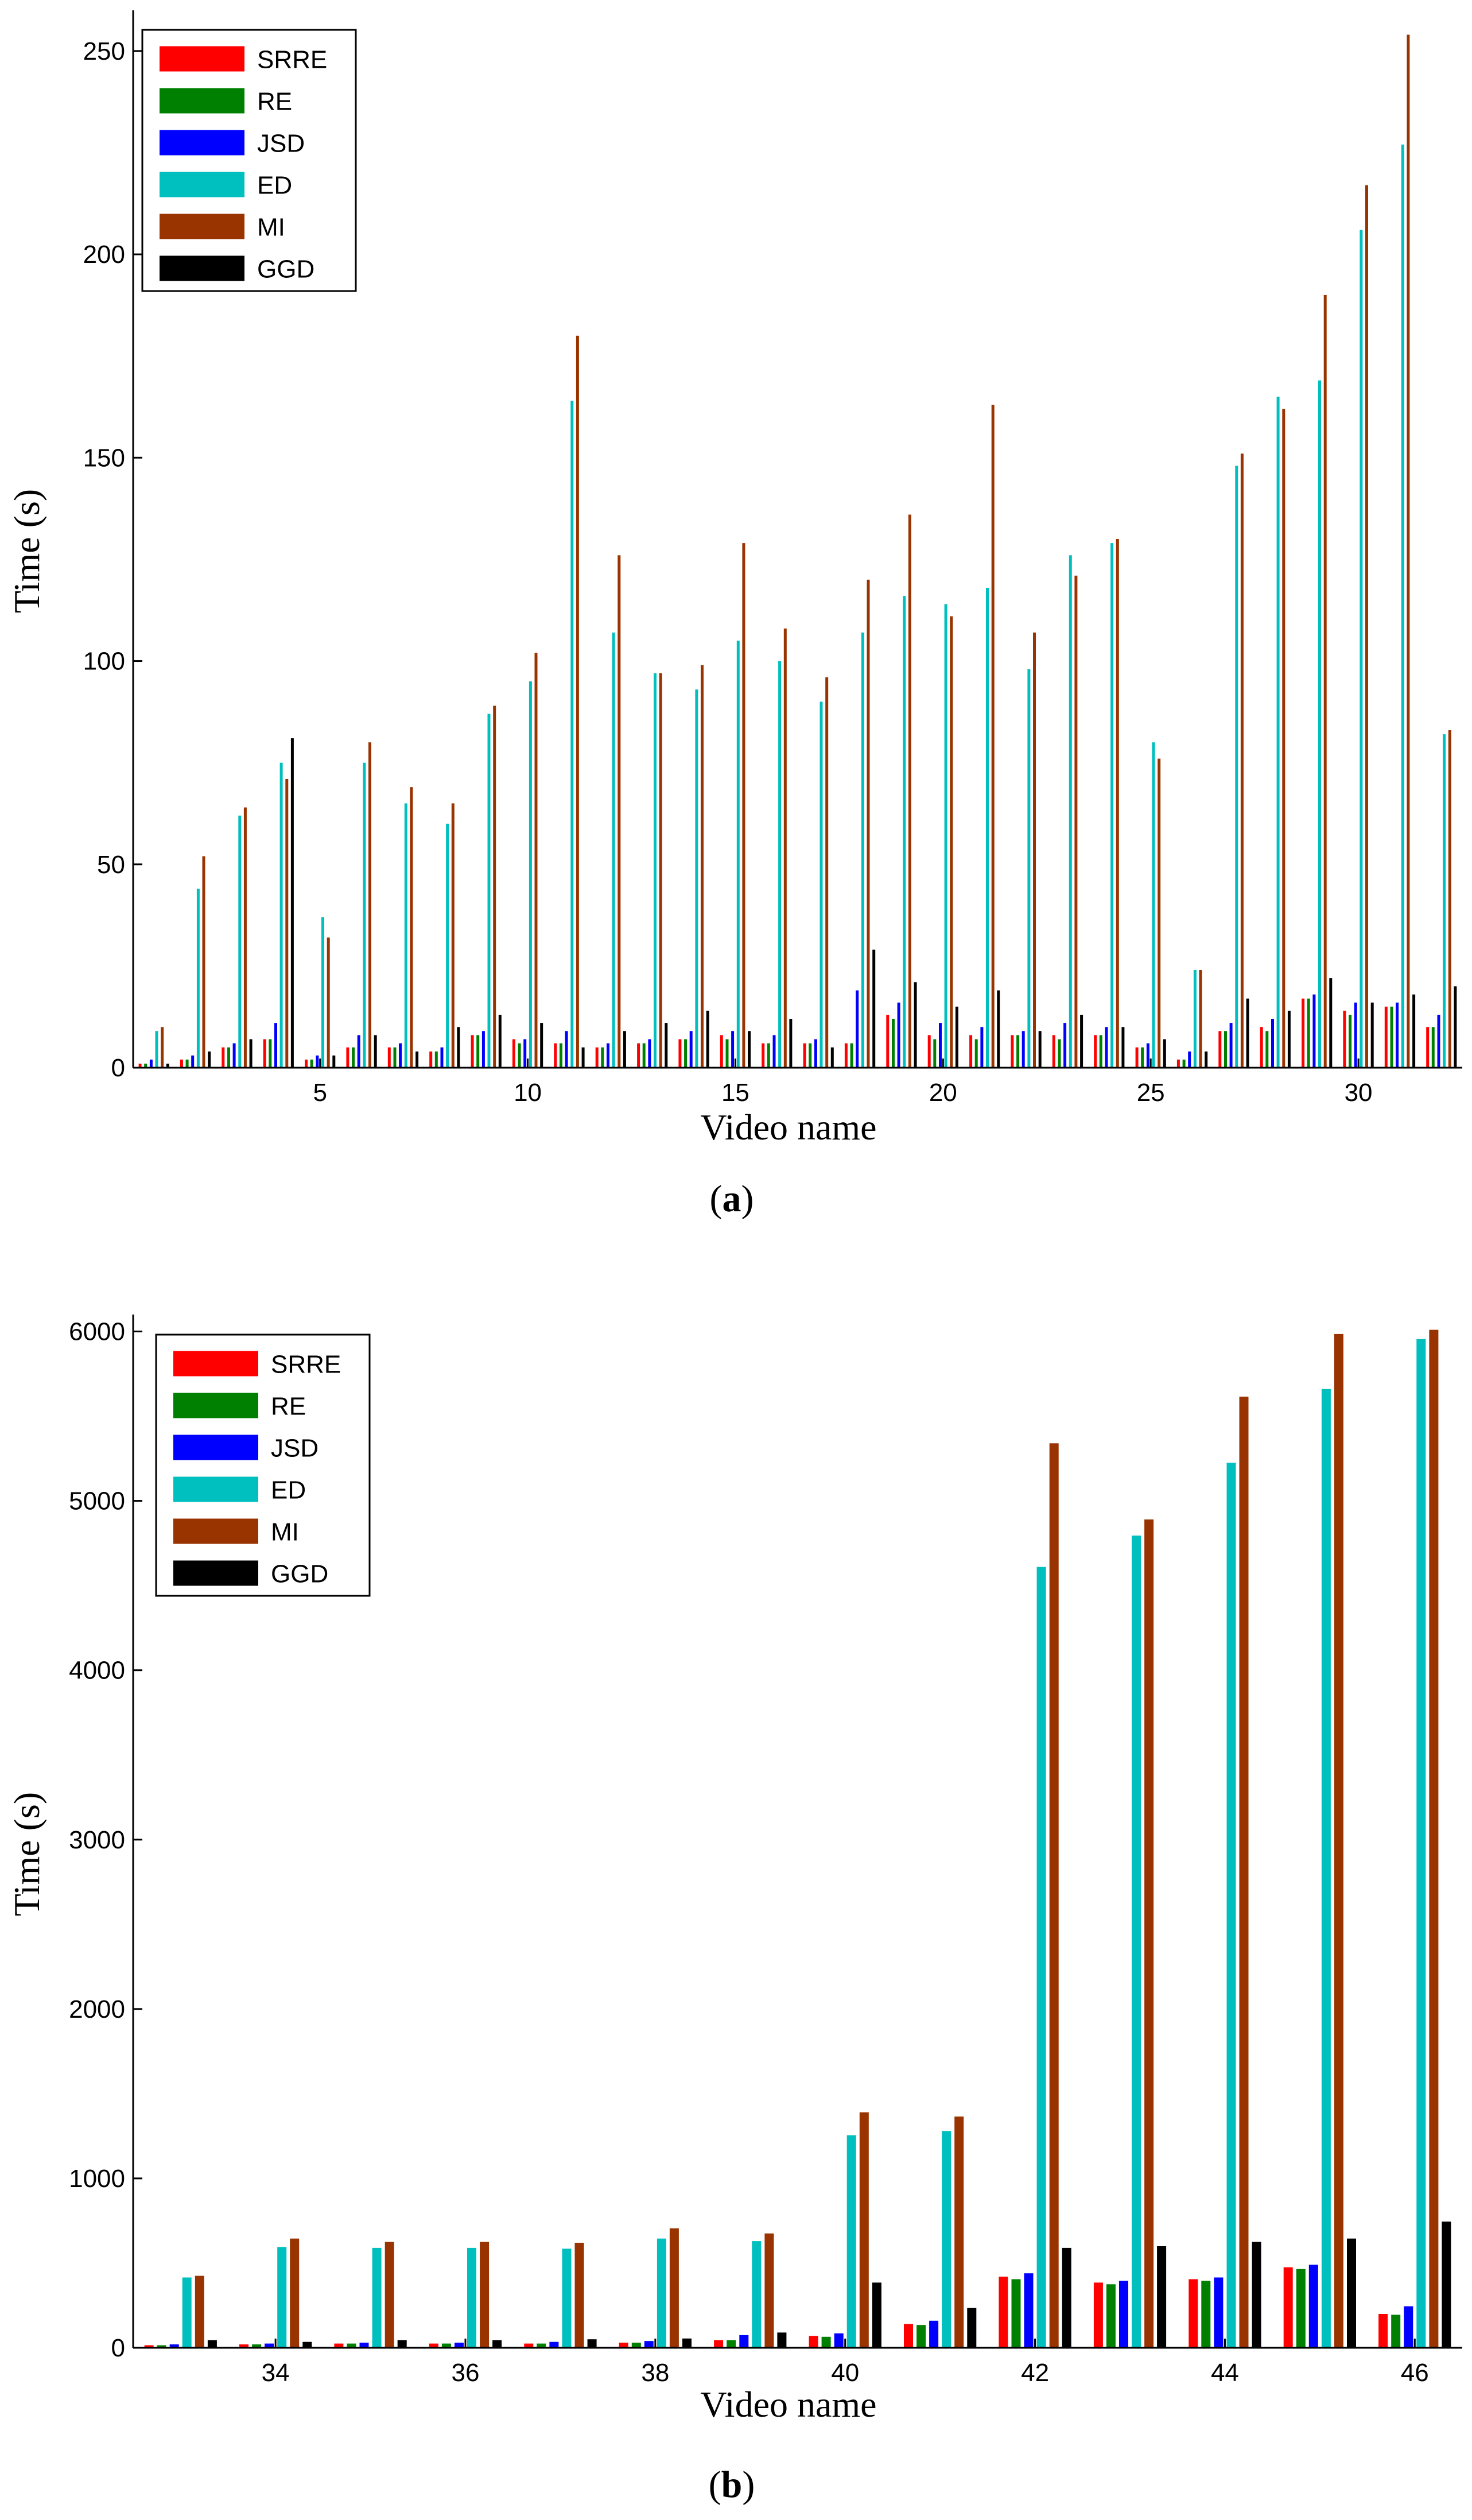  Describe the element at coordinates (281, 144) in the screenshot. I see `panel-a-legend-label-jsd: JSD` at that location.